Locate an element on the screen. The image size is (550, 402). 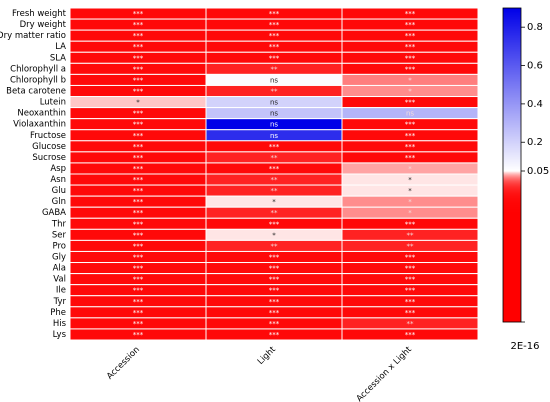
colorbar-frame is located at coordinates (512, 165).